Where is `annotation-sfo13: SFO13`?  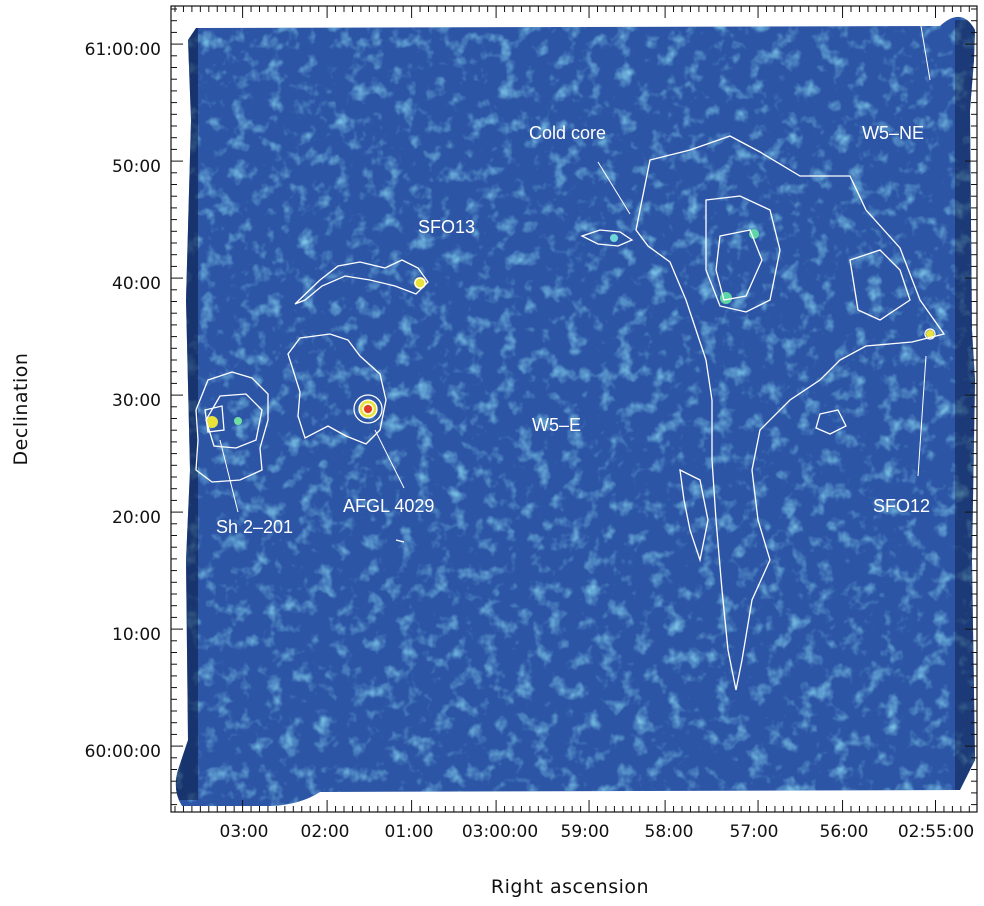
annotation-sfo13: SFO13 is located at coordinates (446, 227).